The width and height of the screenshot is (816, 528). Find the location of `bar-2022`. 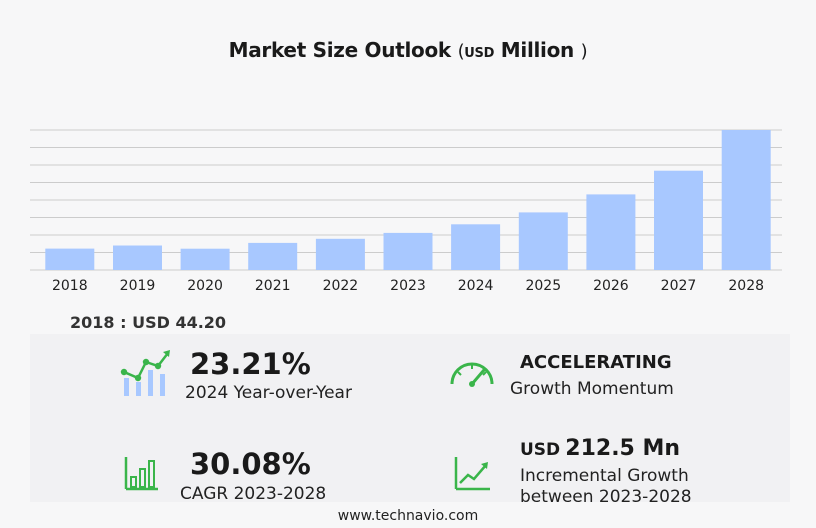

bar-2022 is located at coordinates (340, 254).